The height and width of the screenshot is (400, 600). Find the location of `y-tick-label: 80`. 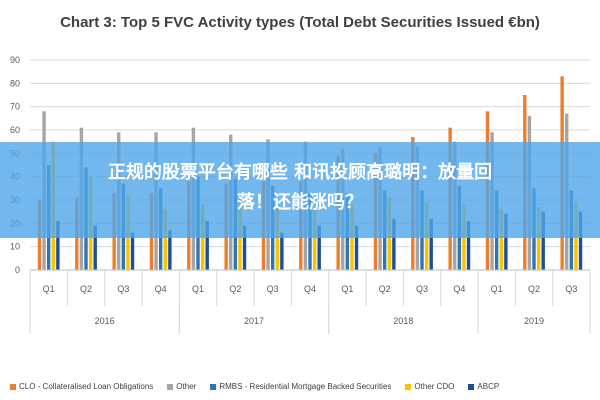

y-tick-label: 80 is located at coordinates (15, 83).